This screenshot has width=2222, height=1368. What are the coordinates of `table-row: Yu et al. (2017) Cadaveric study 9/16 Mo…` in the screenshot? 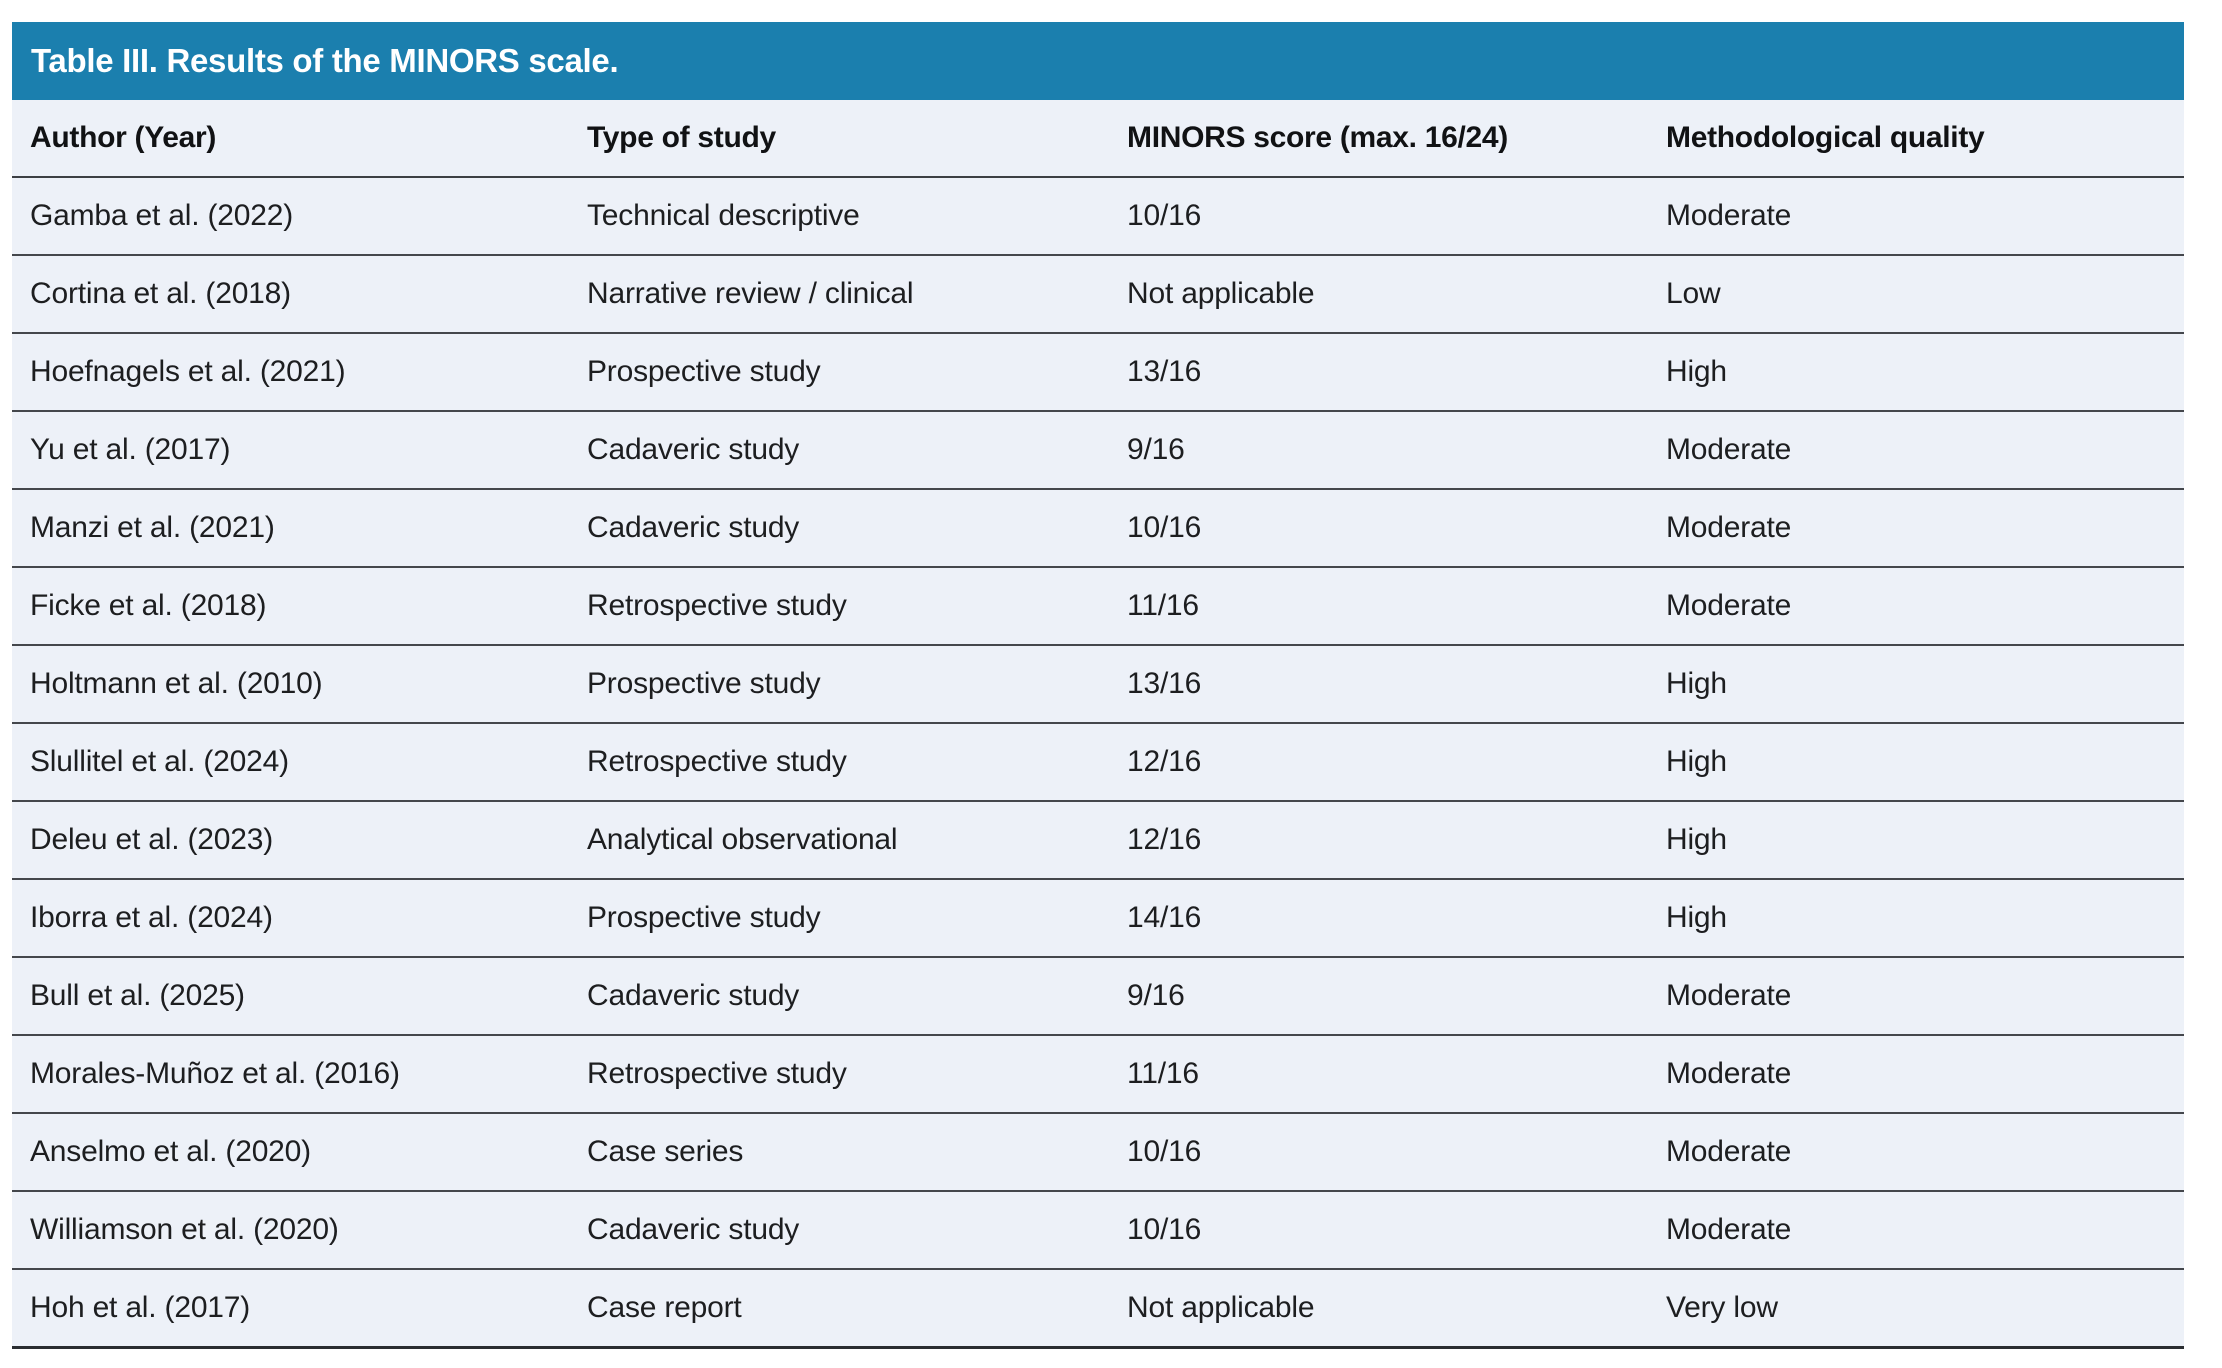 It's located at (1098, 450).